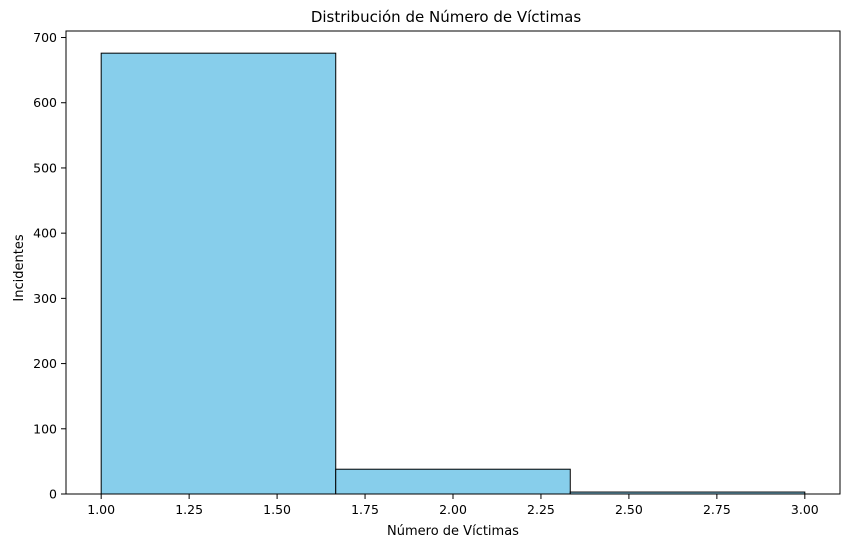 This screenshot has width=850, height=547. Describe the element at coordinates (49, 266) in the screenshot. I see `y-axis-ticks: 0 100 200 300 400 500 600 700` at that location.